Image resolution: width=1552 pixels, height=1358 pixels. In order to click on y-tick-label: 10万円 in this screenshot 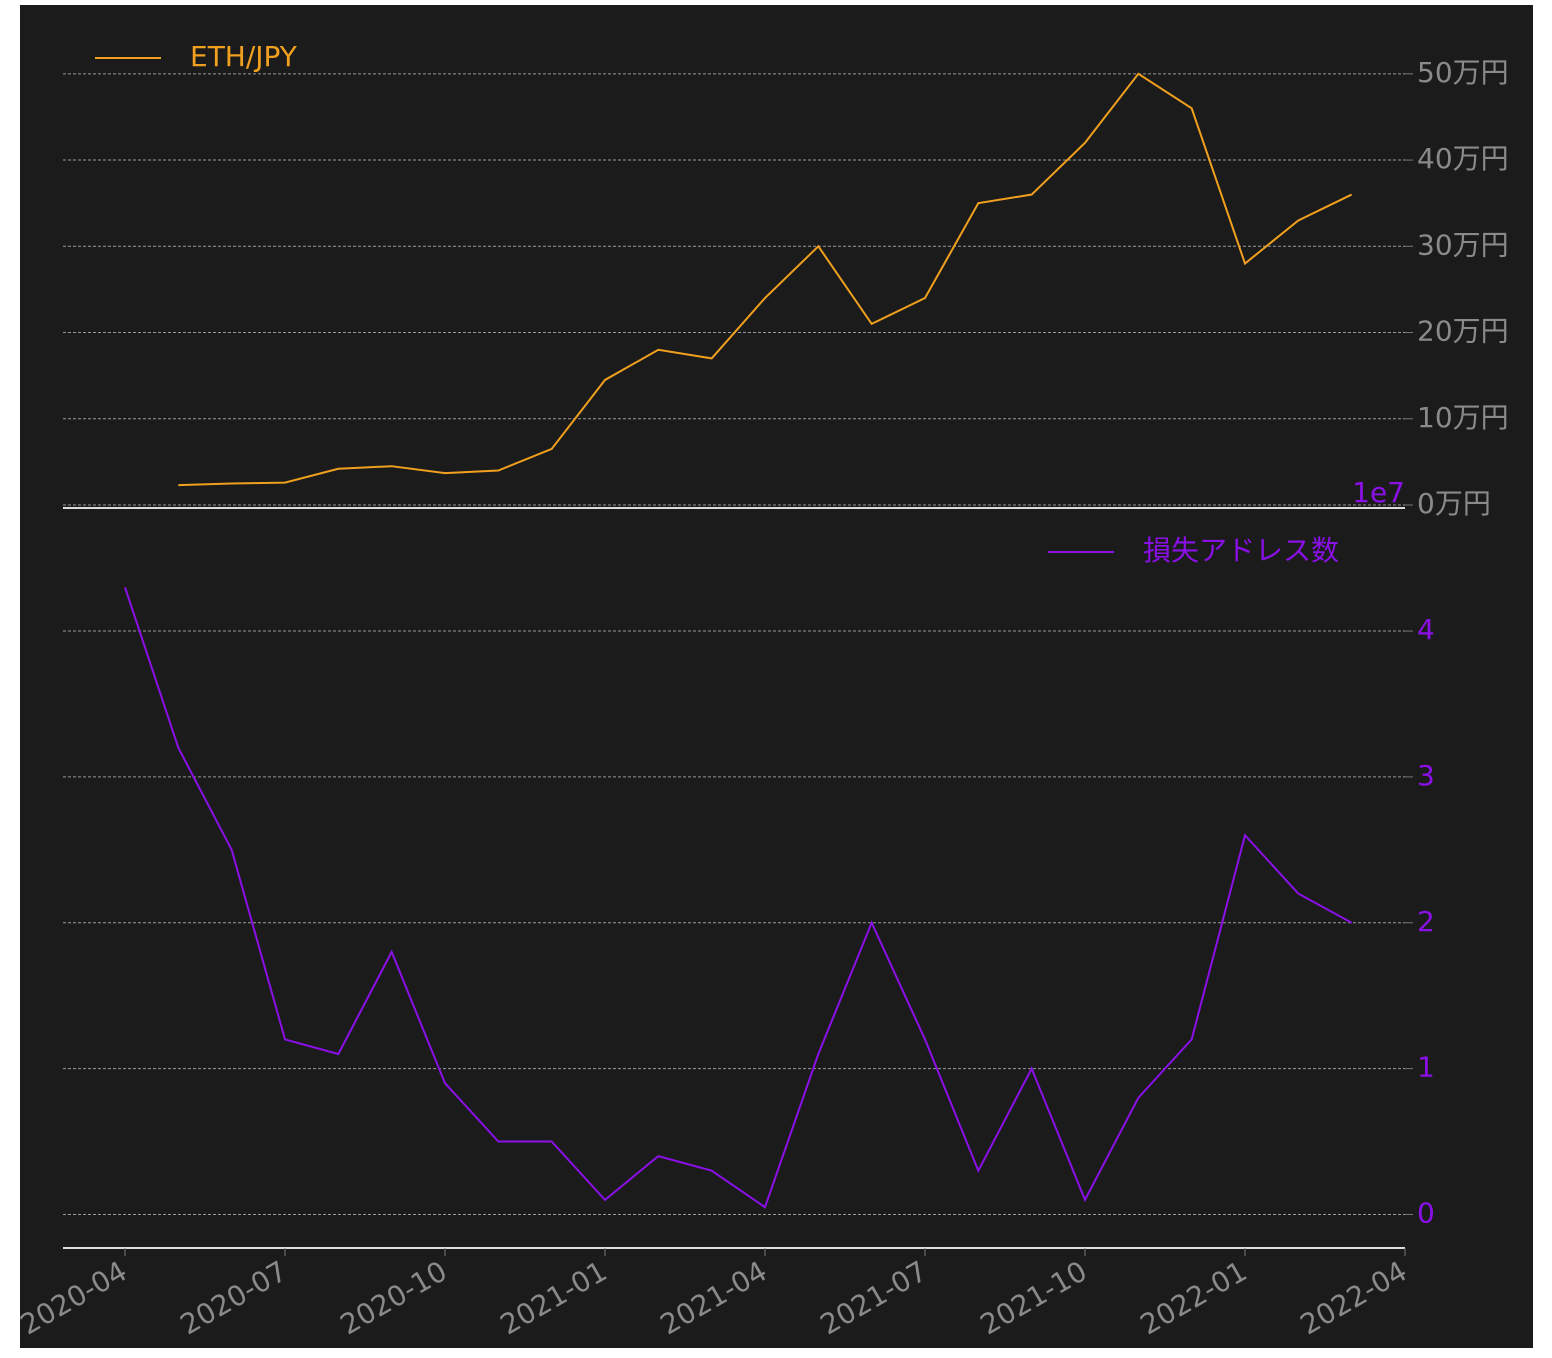, I will do `click(1463, 417)`.